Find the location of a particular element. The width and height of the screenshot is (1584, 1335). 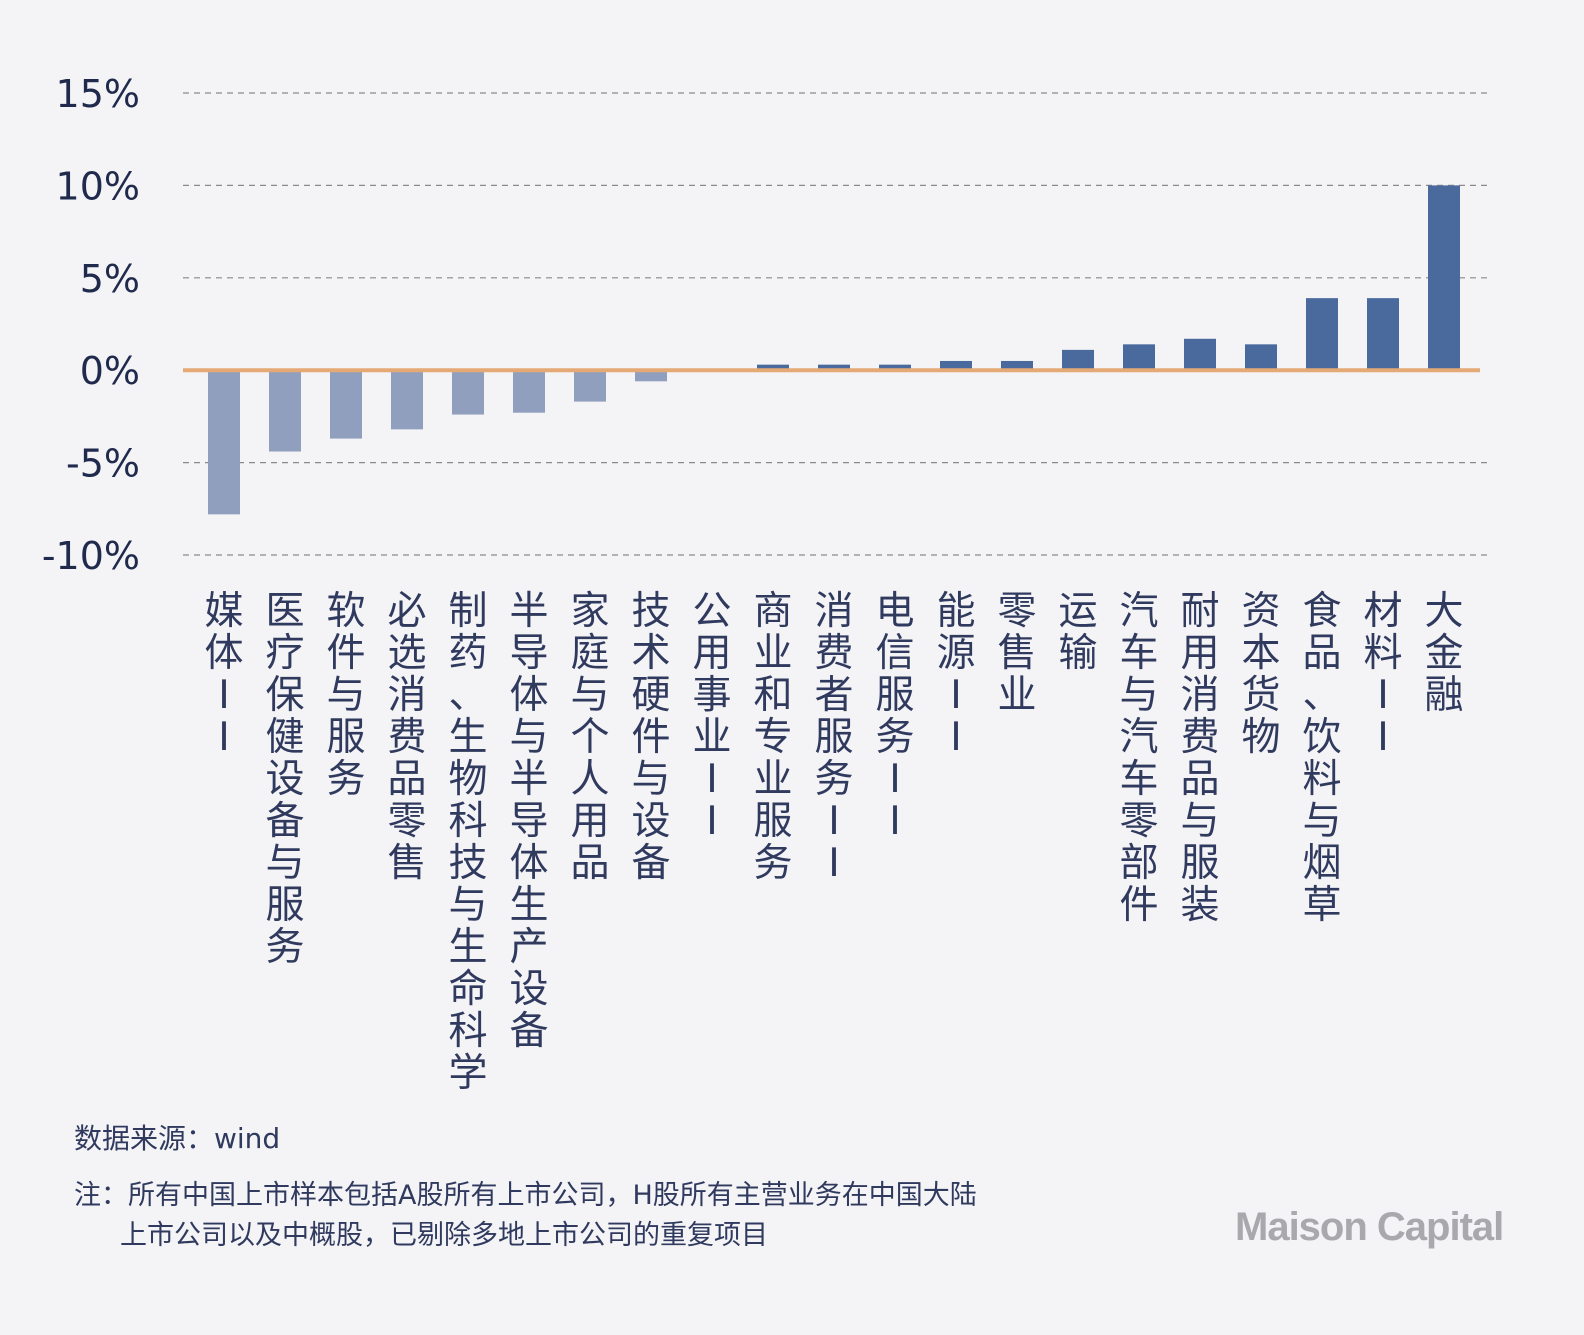

category-label: 零售业 is located at coordinates (1016, 653).